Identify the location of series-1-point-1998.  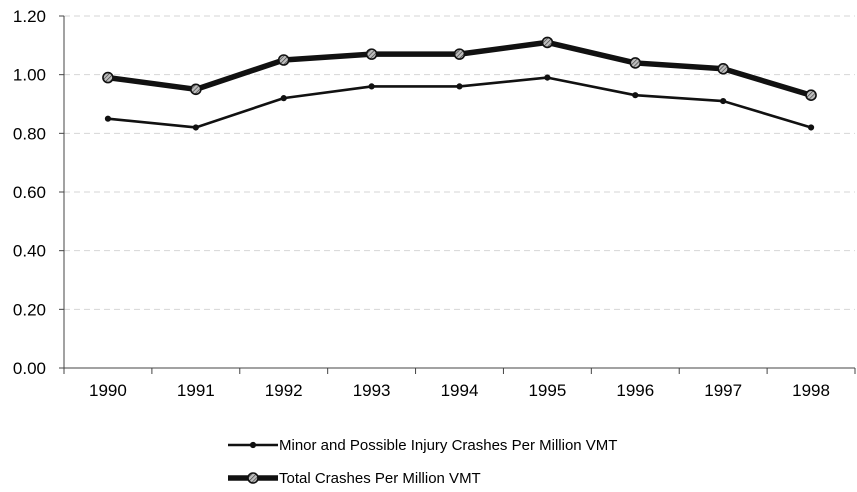
(811, 127).